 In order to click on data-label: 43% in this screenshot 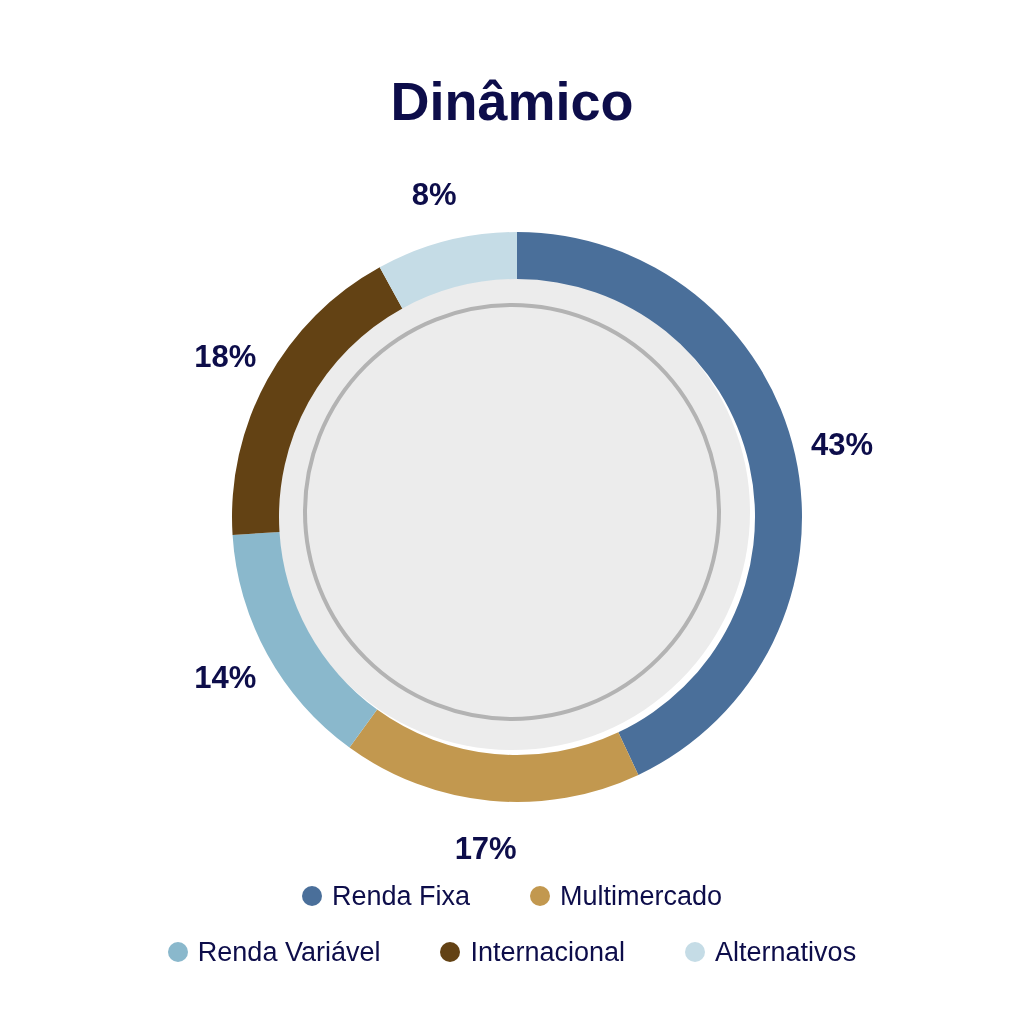, I will do `click(841, 444)`.